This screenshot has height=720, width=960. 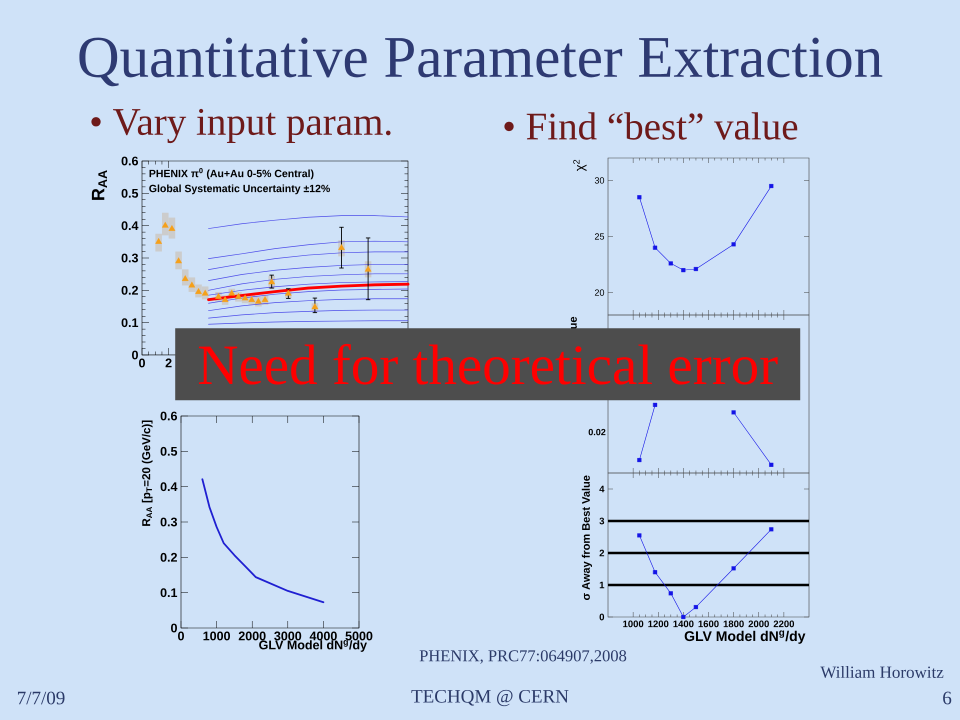 What do you see at coordinates (523, 657) in the screenshot?
I see `text: PHENIX, PRC77:064907,2008` at bounding box center [523, 657].